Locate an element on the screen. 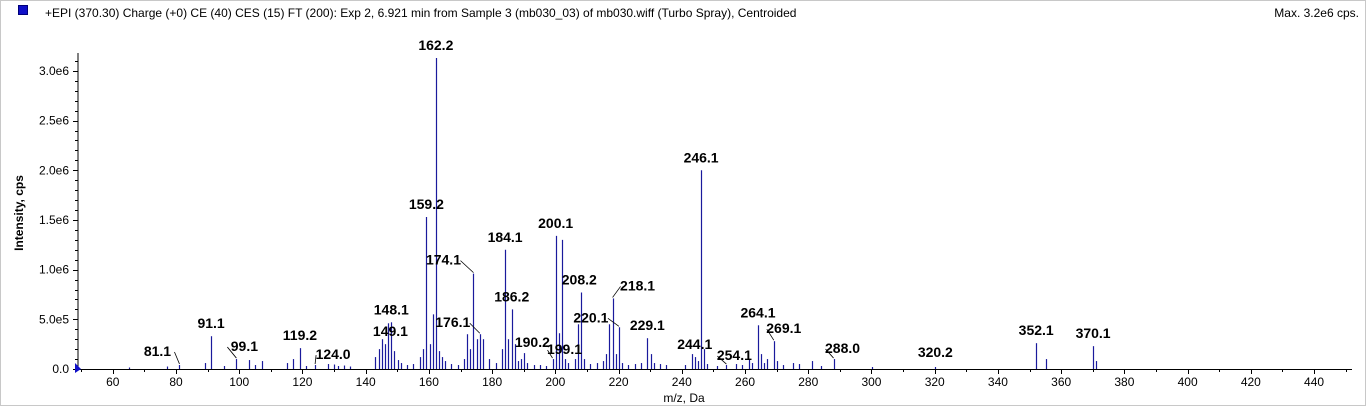  x-tick-label: 200 is located at coordinates (555, 382).